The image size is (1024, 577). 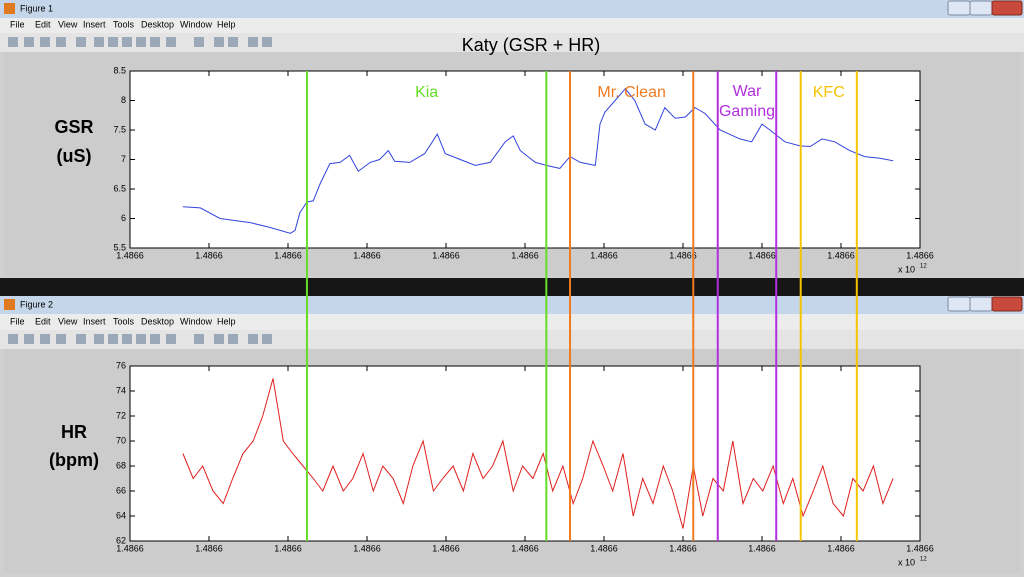 What do you see at coordinates (121, 540) in the screenshot?
I see `y-tick-label: 62` at bounding box center [121, 540].